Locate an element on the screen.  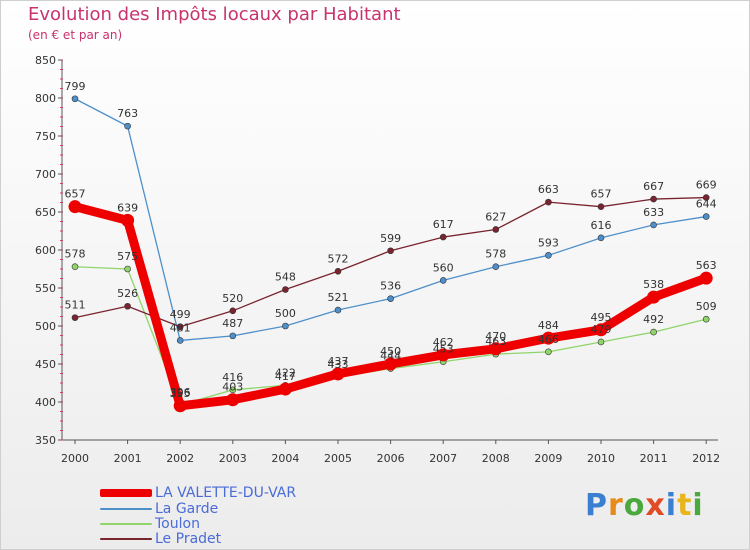
x-tick-label: 2007 is located at coordinates (443, 458).